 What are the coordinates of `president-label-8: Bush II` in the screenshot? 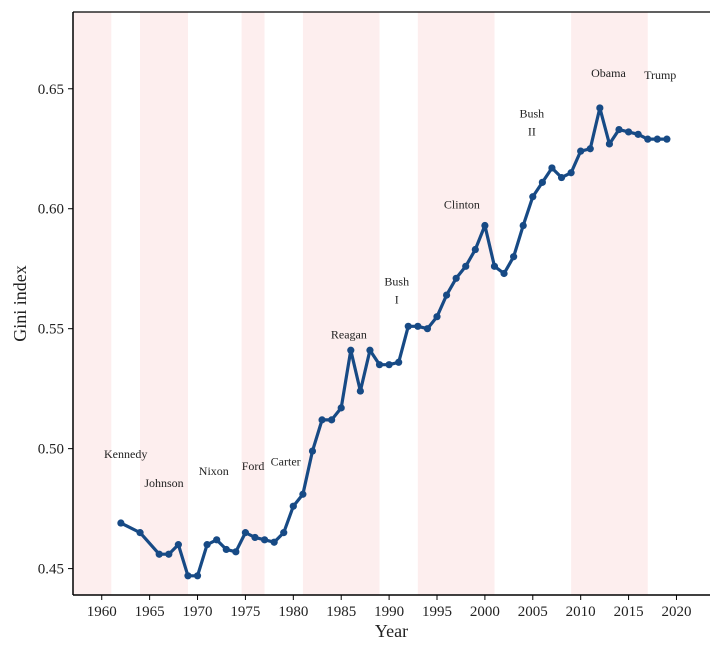 It's located at (531, 123).